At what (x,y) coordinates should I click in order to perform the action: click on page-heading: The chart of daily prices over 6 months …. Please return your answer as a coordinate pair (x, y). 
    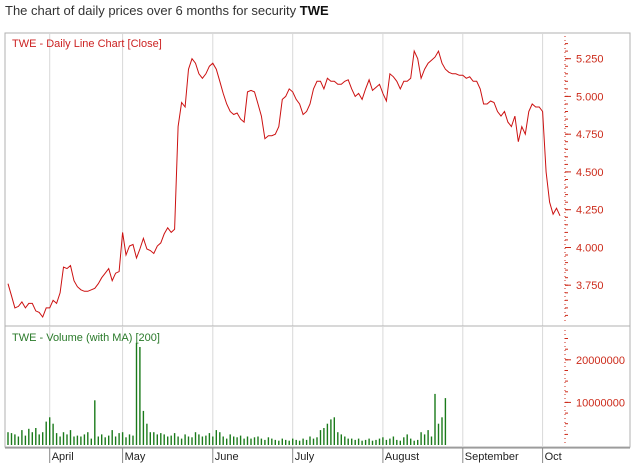
    Looking at the image, I should click on (167, 10).